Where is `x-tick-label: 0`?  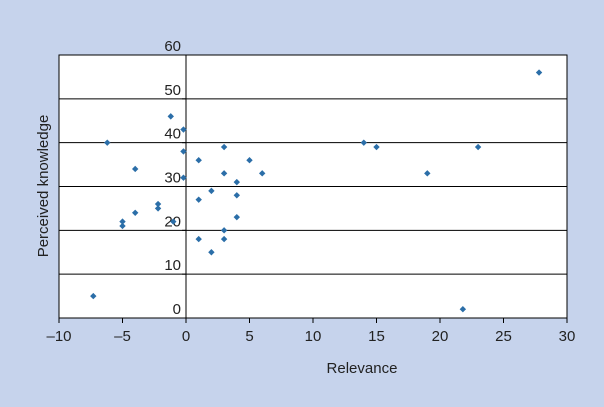 x-tick-label: 0 is located at coordinates (186, 336).